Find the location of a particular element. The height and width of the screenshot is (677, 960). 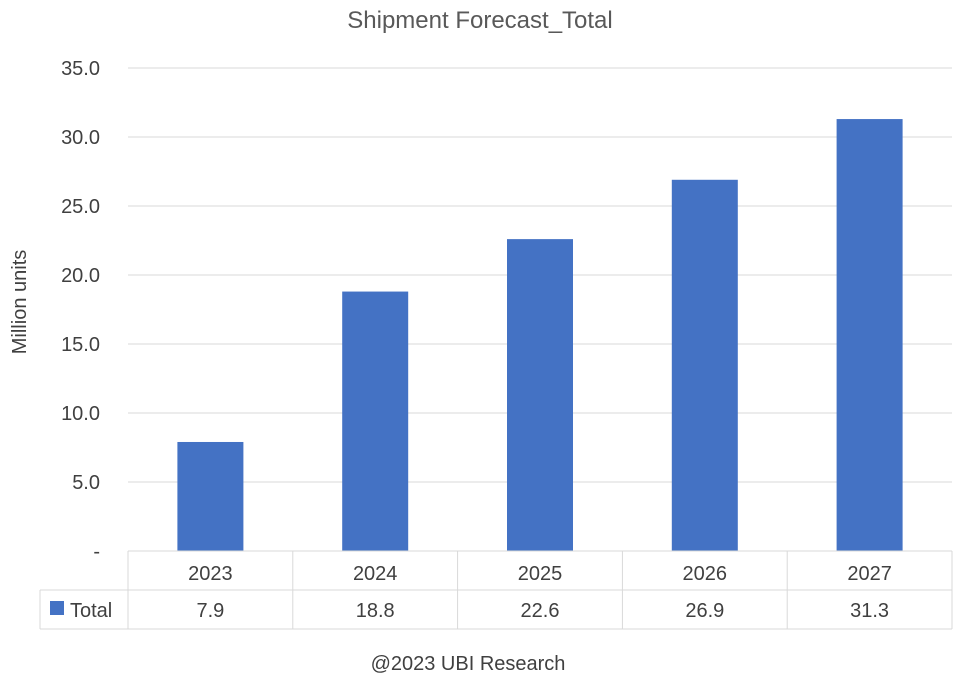

y-tick-label: 25.0 is located at coordinates (80, 207).